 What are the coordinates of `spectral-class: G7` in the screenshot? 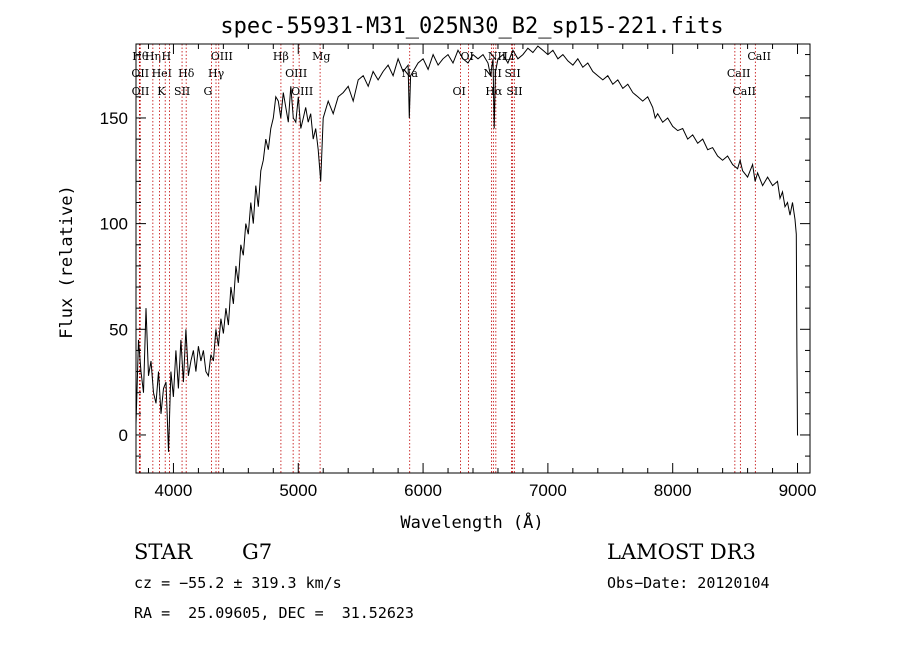 It's located at (257, 552).